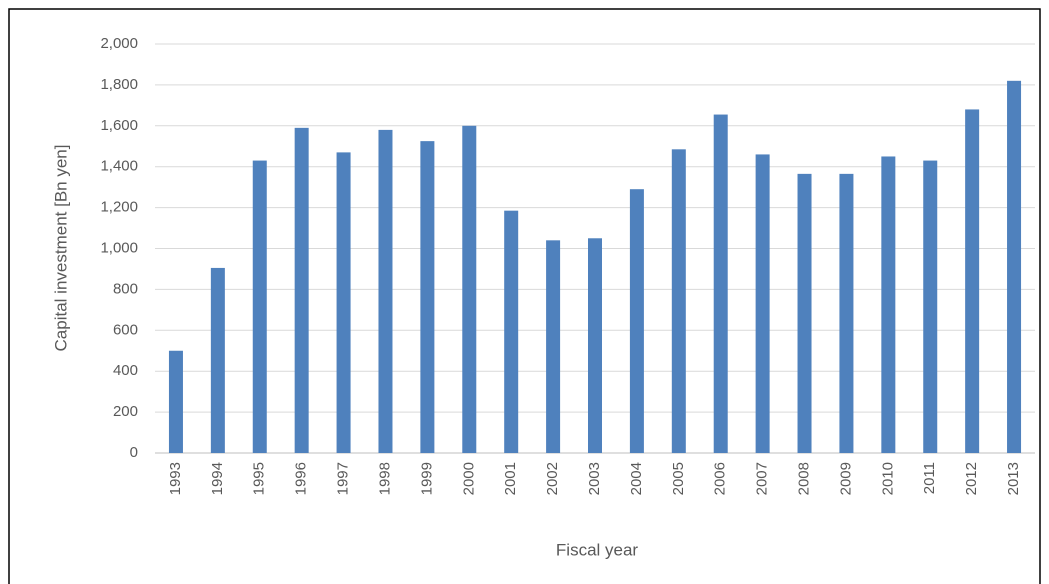  I want to click on y-tick-label: 1,400, so click(119, 166).